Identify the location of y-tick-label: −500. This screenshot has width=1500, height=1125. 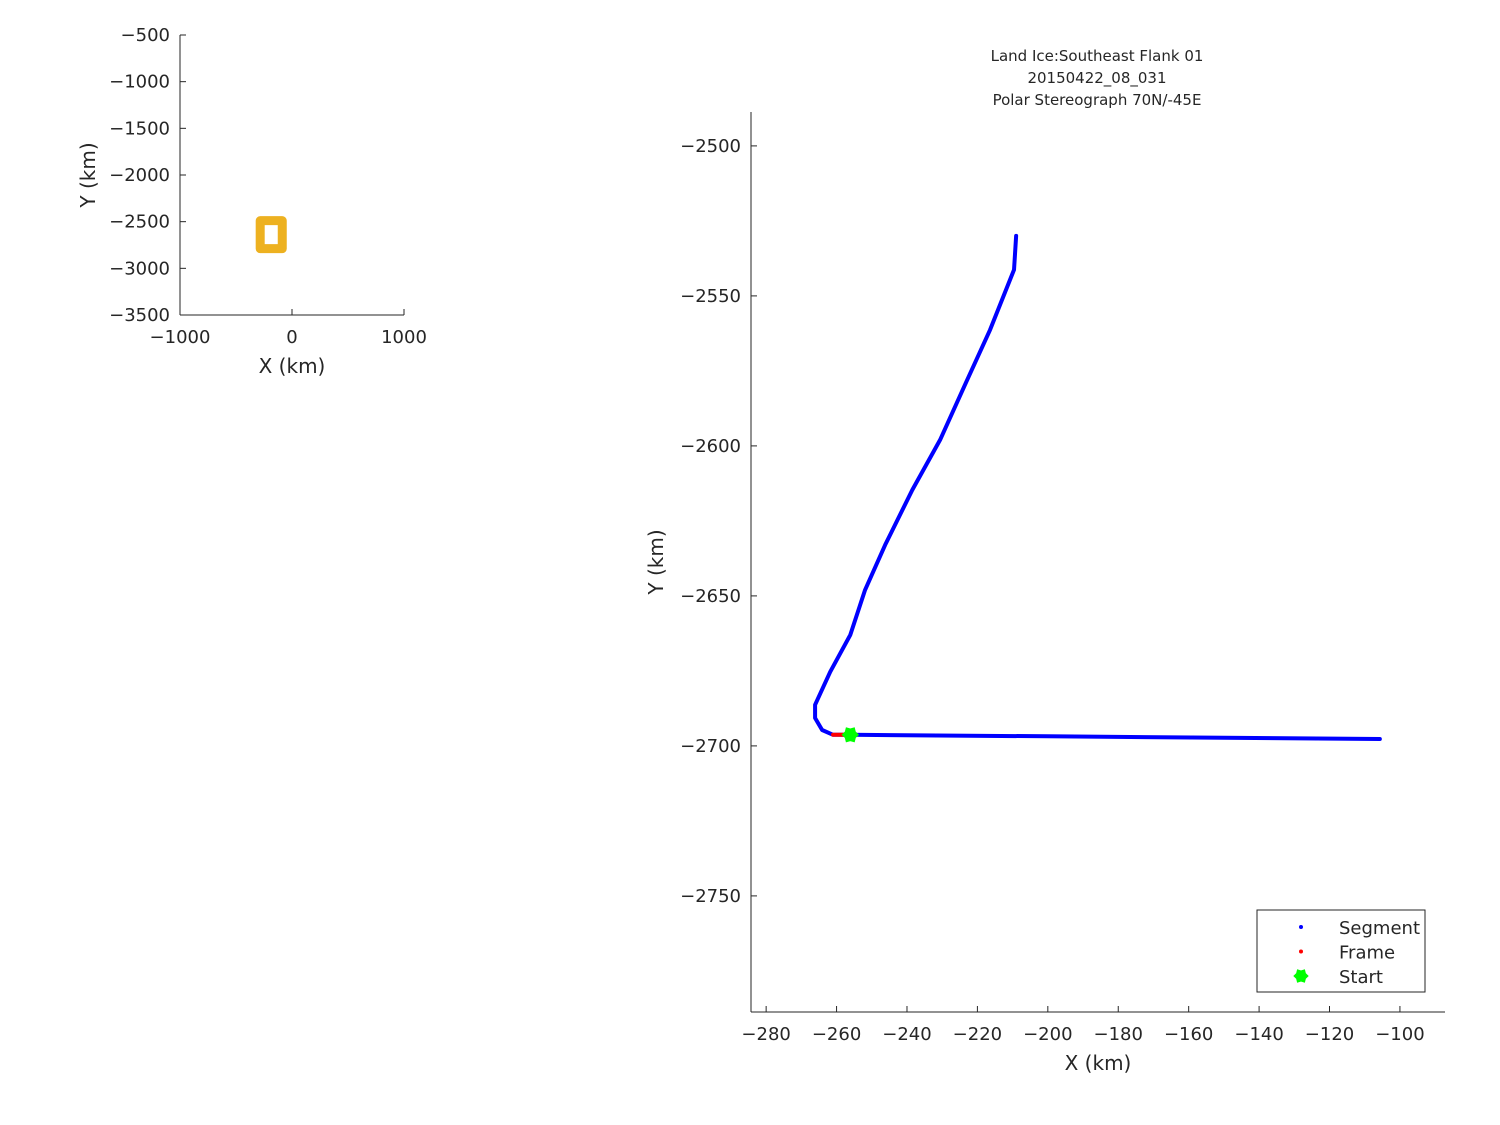
(145, 35).